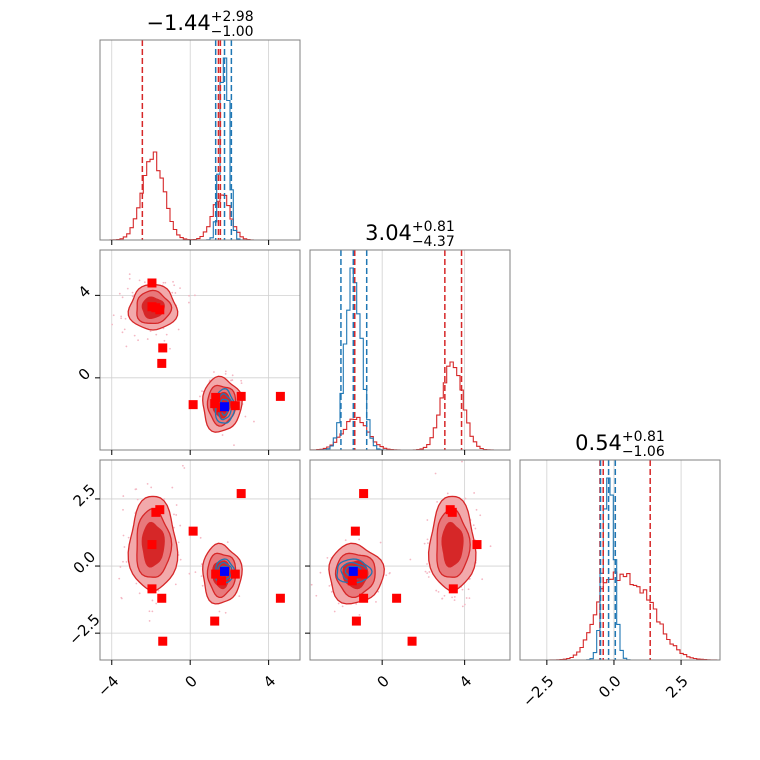 This screenshot has height=760, width=760. I want to click on title-plus: +2.98, so click(232, 17).